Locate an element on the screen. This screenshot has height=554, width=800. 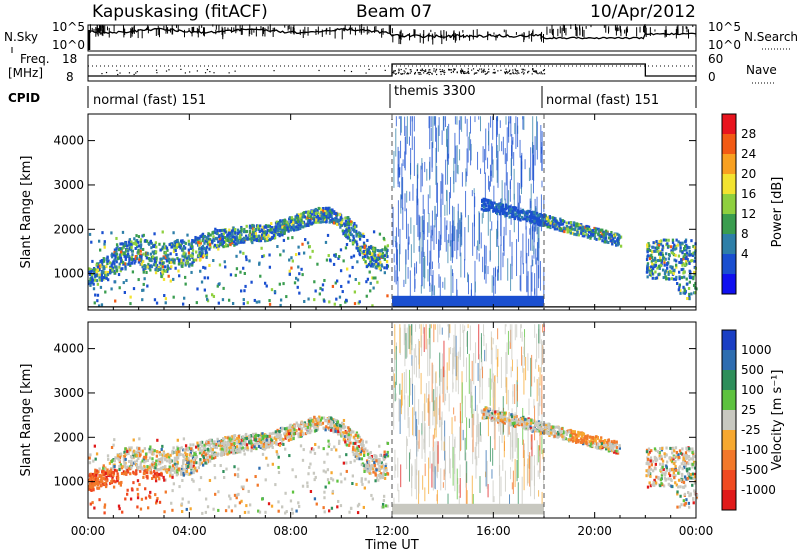
noise-sky-line is located at coordinates (392, 33).